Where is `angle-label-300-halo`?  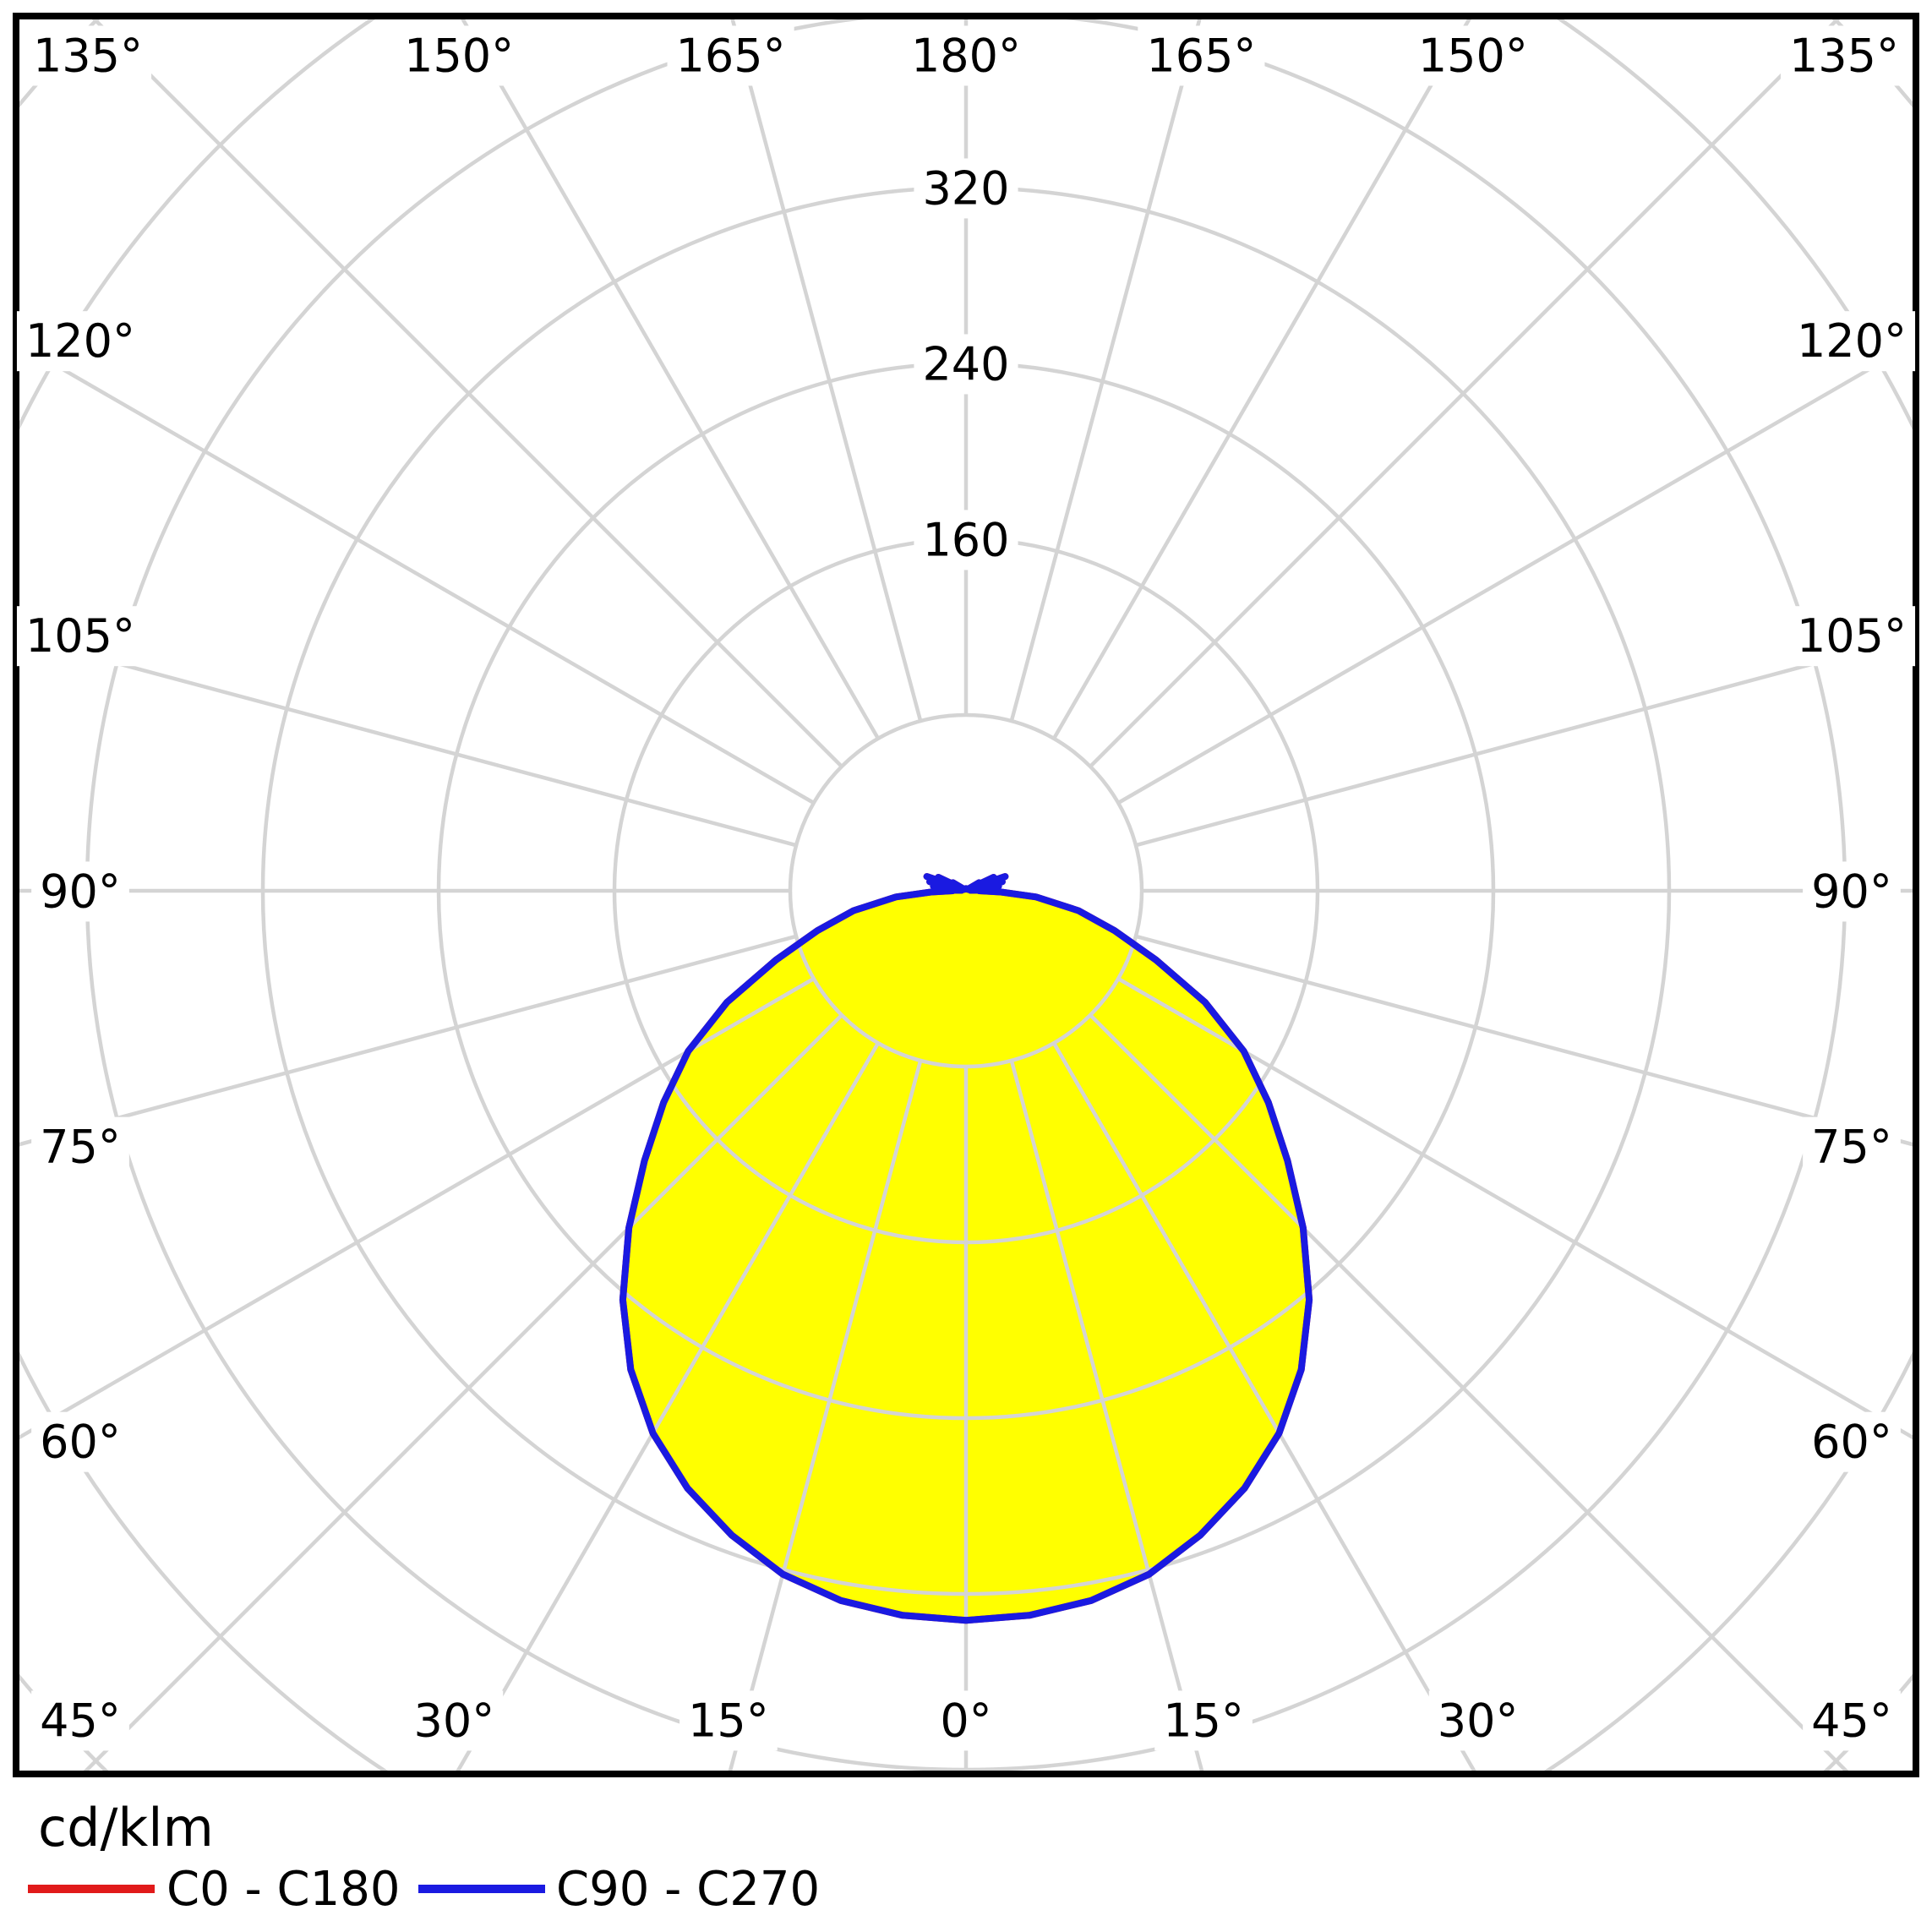
angle-label-300-halo is located at coordinates (1852, 1441).